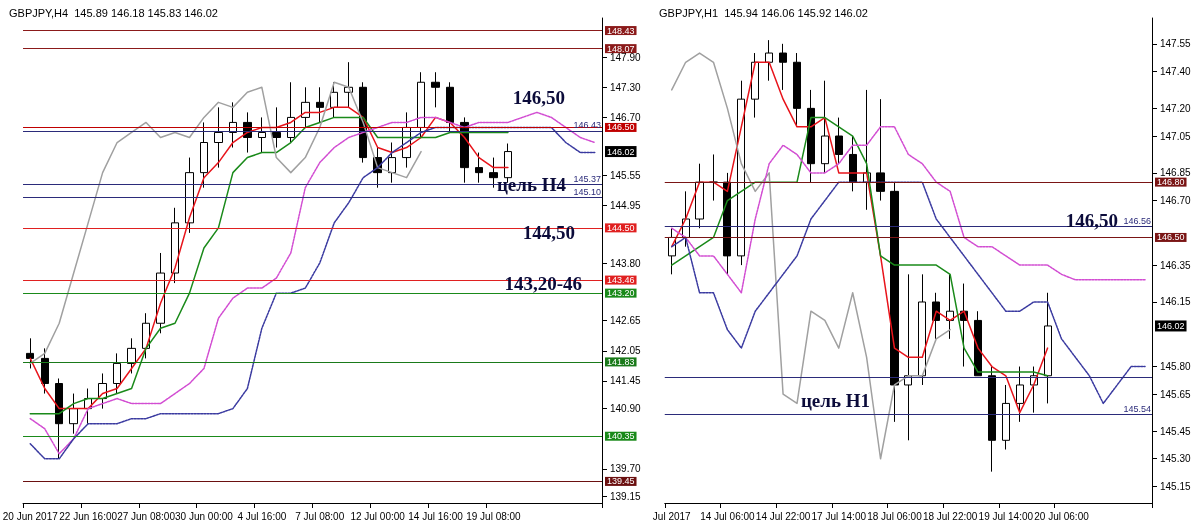 The width and height of the screenshot is (1200, 525). What do you see at coordinates (895, 516) in the screenshot?
I see `x-tick-label: 18 Jul 06:00` at bounding box center [895, 516].